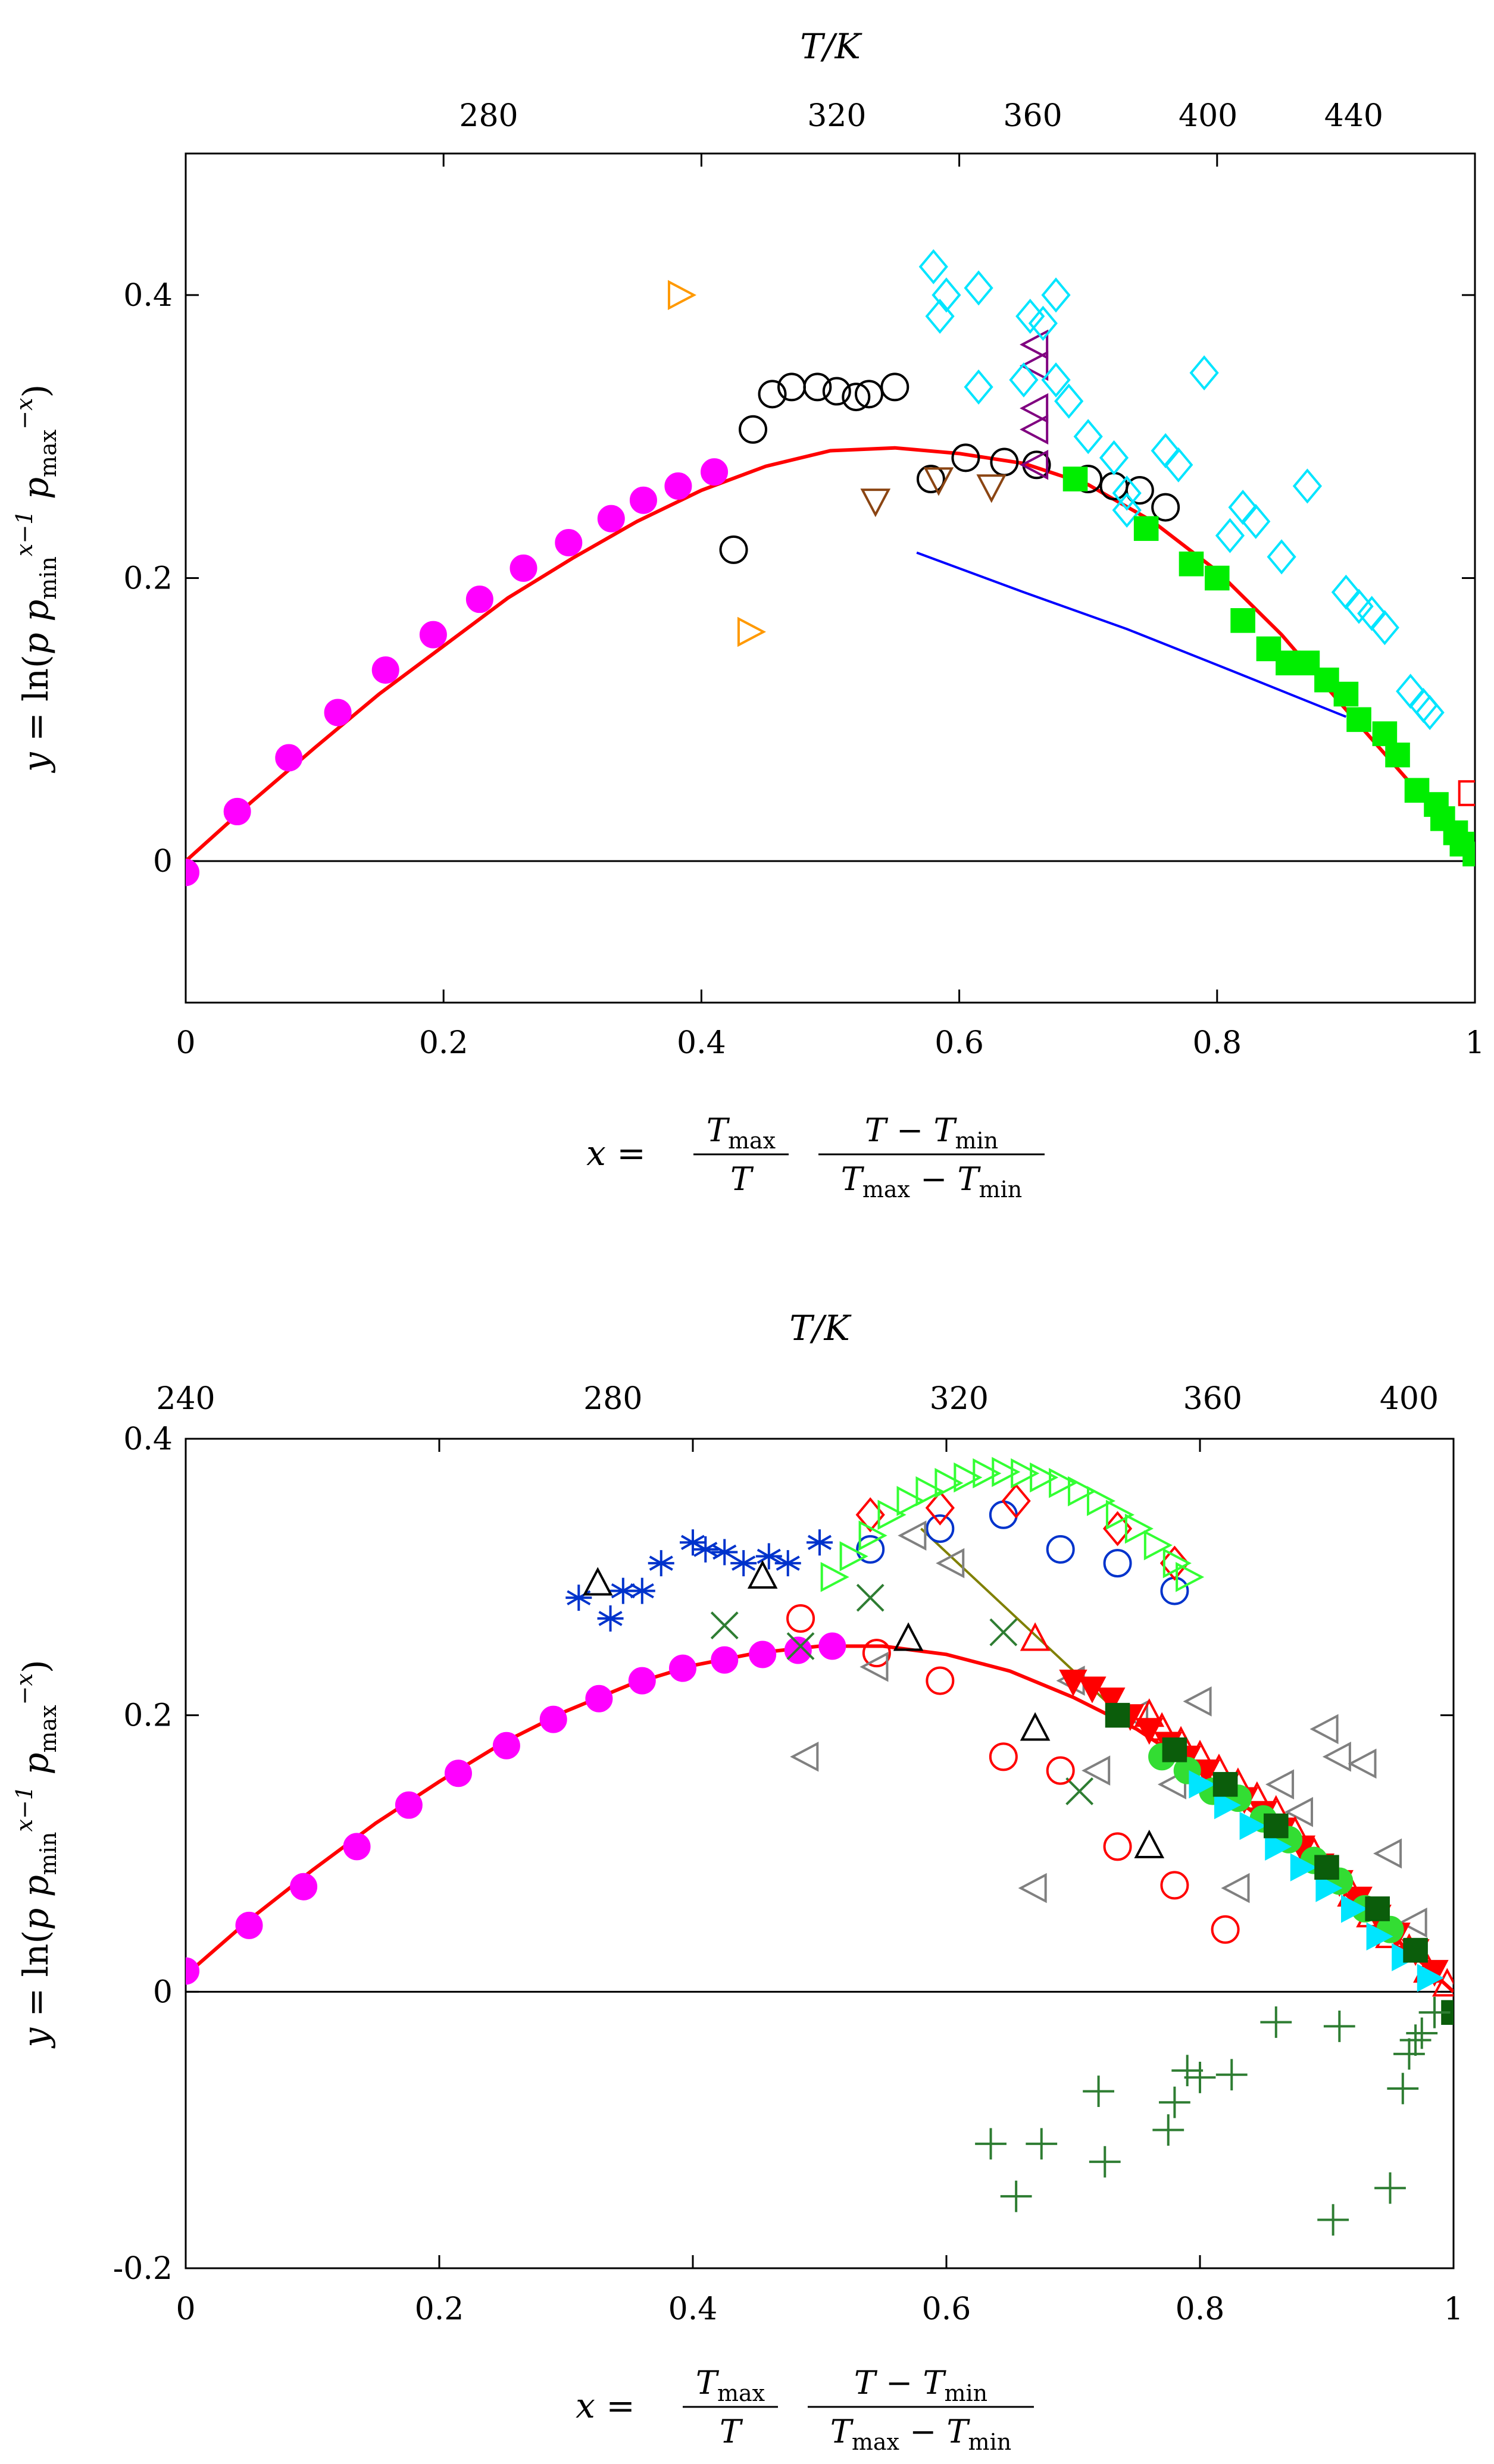 This screenshot has height=2464, width=1494. Describe the element at coordinates (1022, 1552) in the screenshot. I see `series-blue-circles` at that location.